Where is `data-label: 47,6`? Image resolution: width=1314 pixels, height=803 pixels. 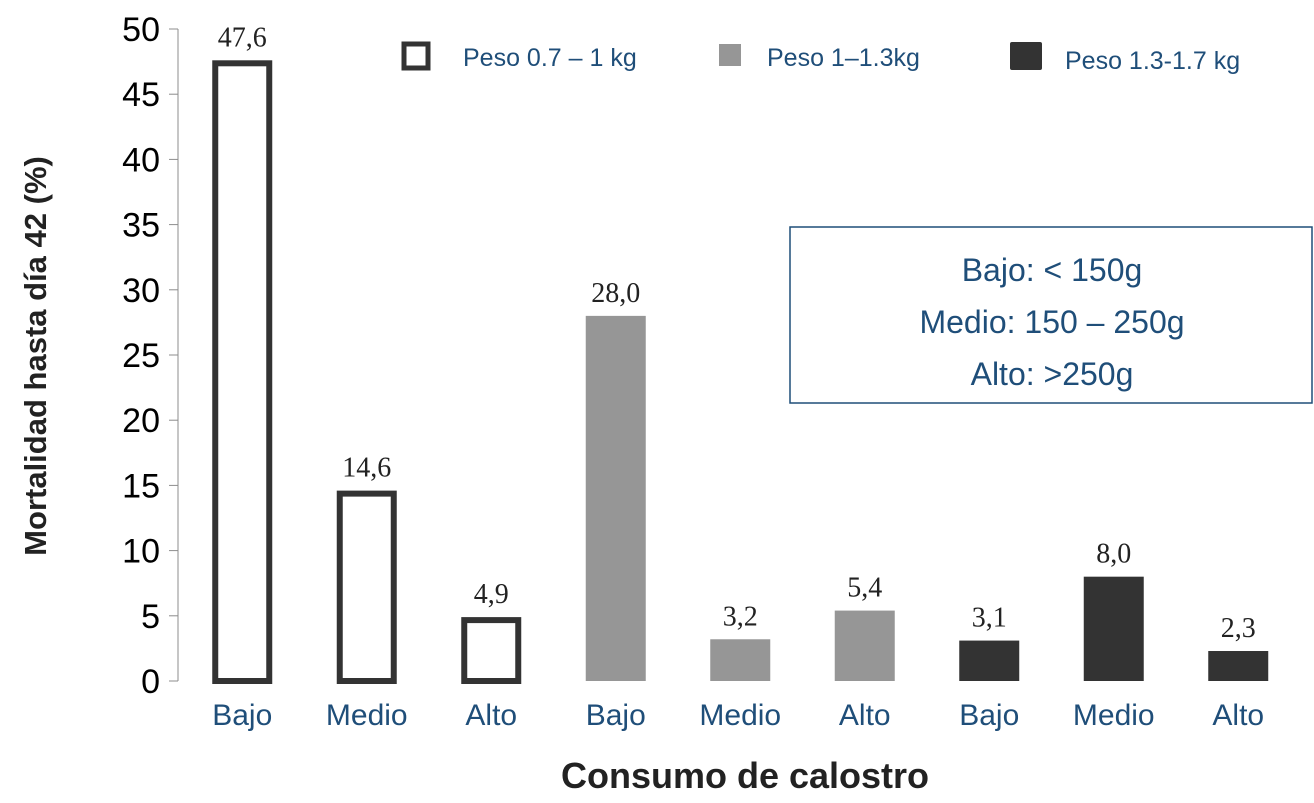 data-label: 47,6 is located at coordinates (242, 37).